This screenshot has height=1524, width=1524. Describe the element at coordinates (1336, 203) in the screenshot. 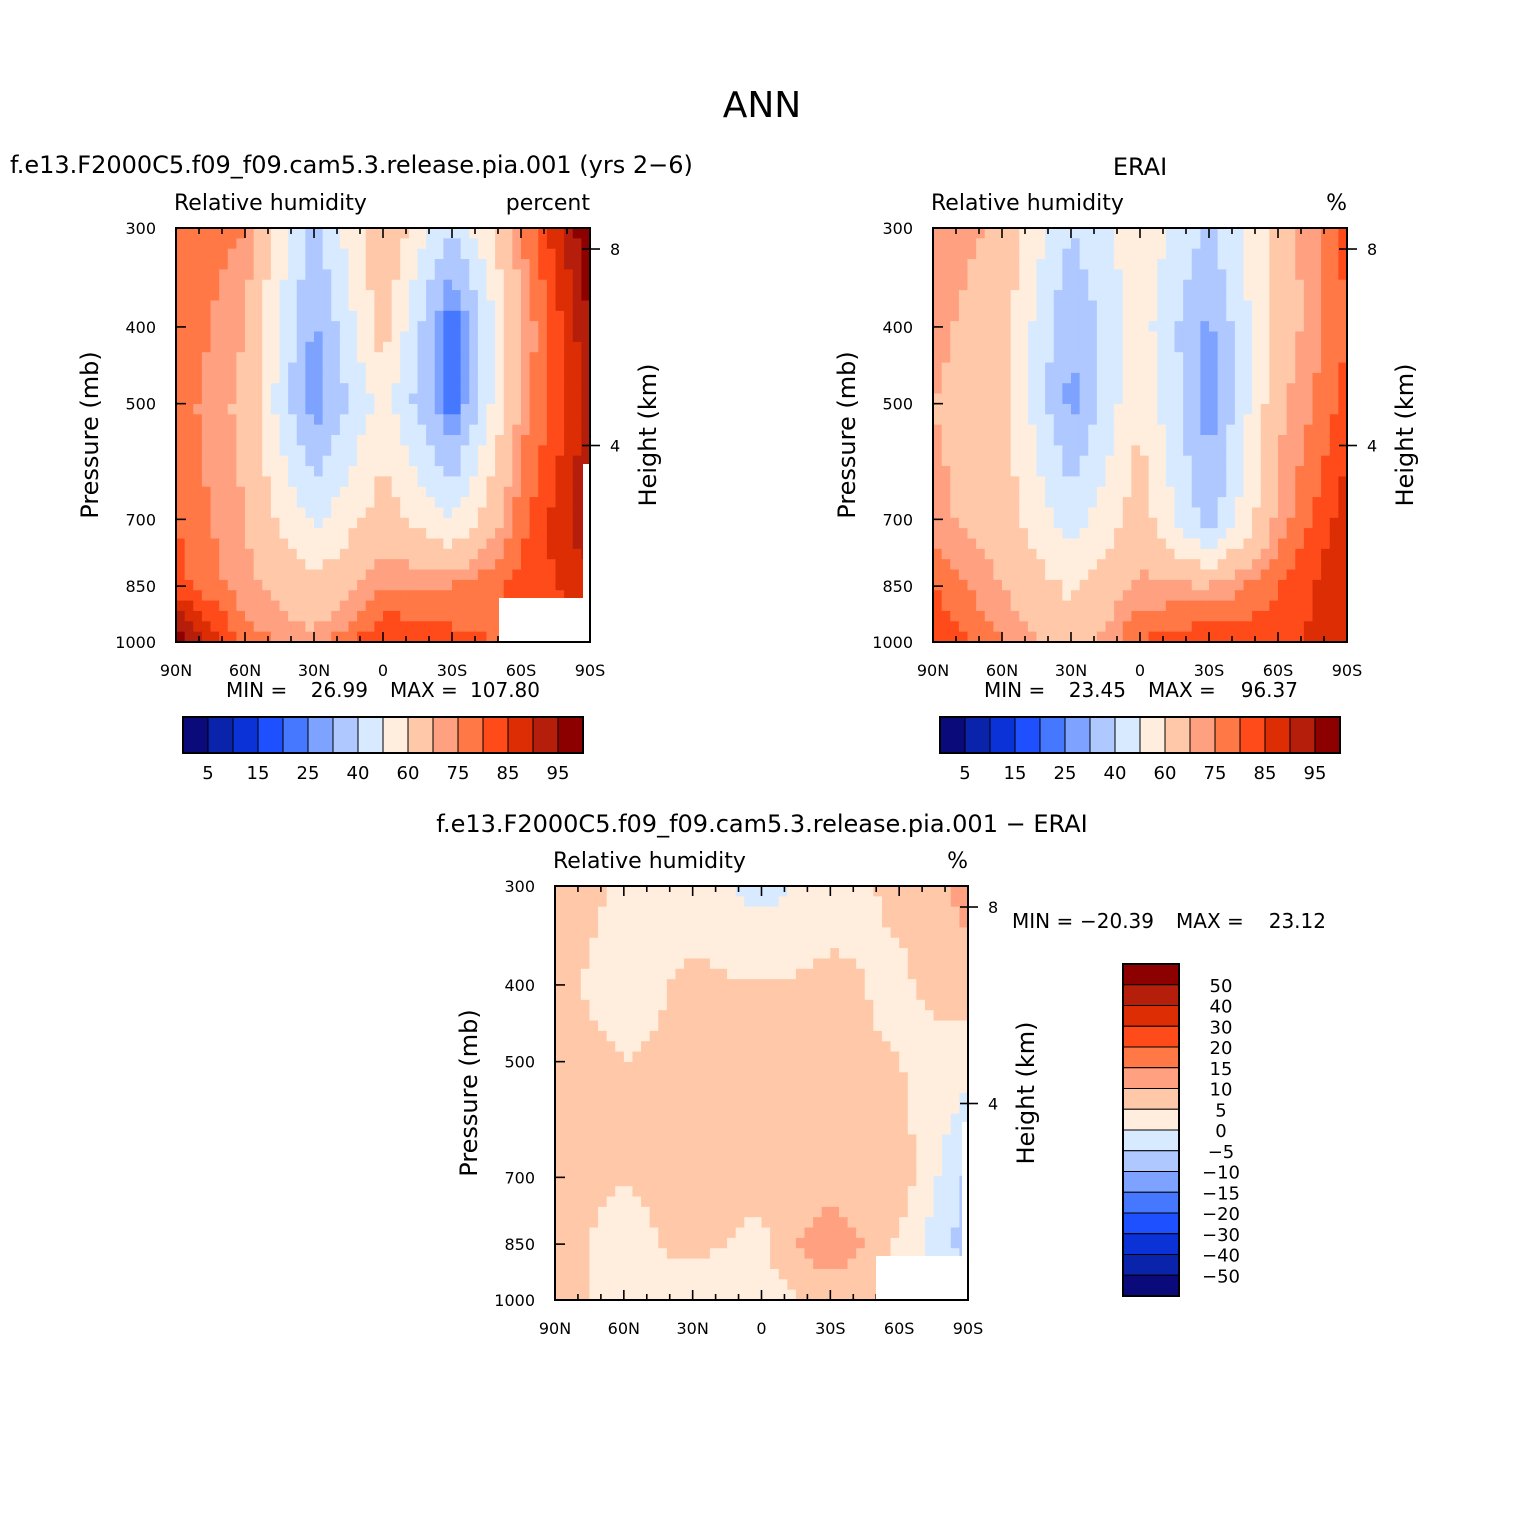

I see `units-label: %` at that location.